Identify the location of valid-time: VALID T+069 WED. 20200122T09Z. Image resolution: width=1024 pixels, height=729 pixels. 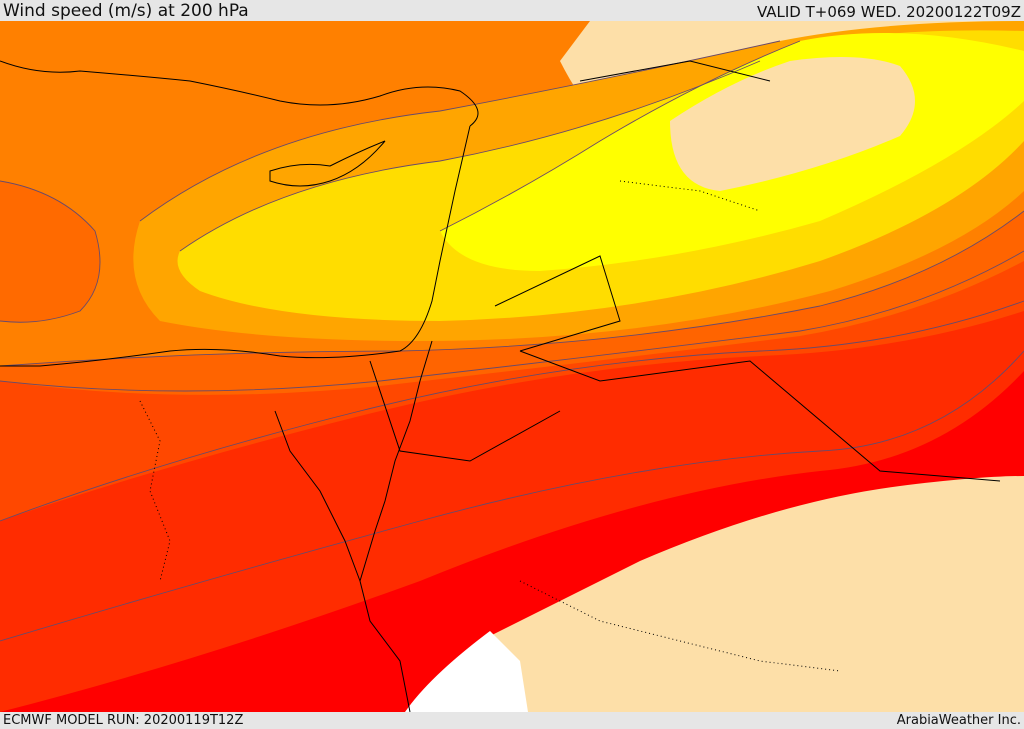
(888, 12).